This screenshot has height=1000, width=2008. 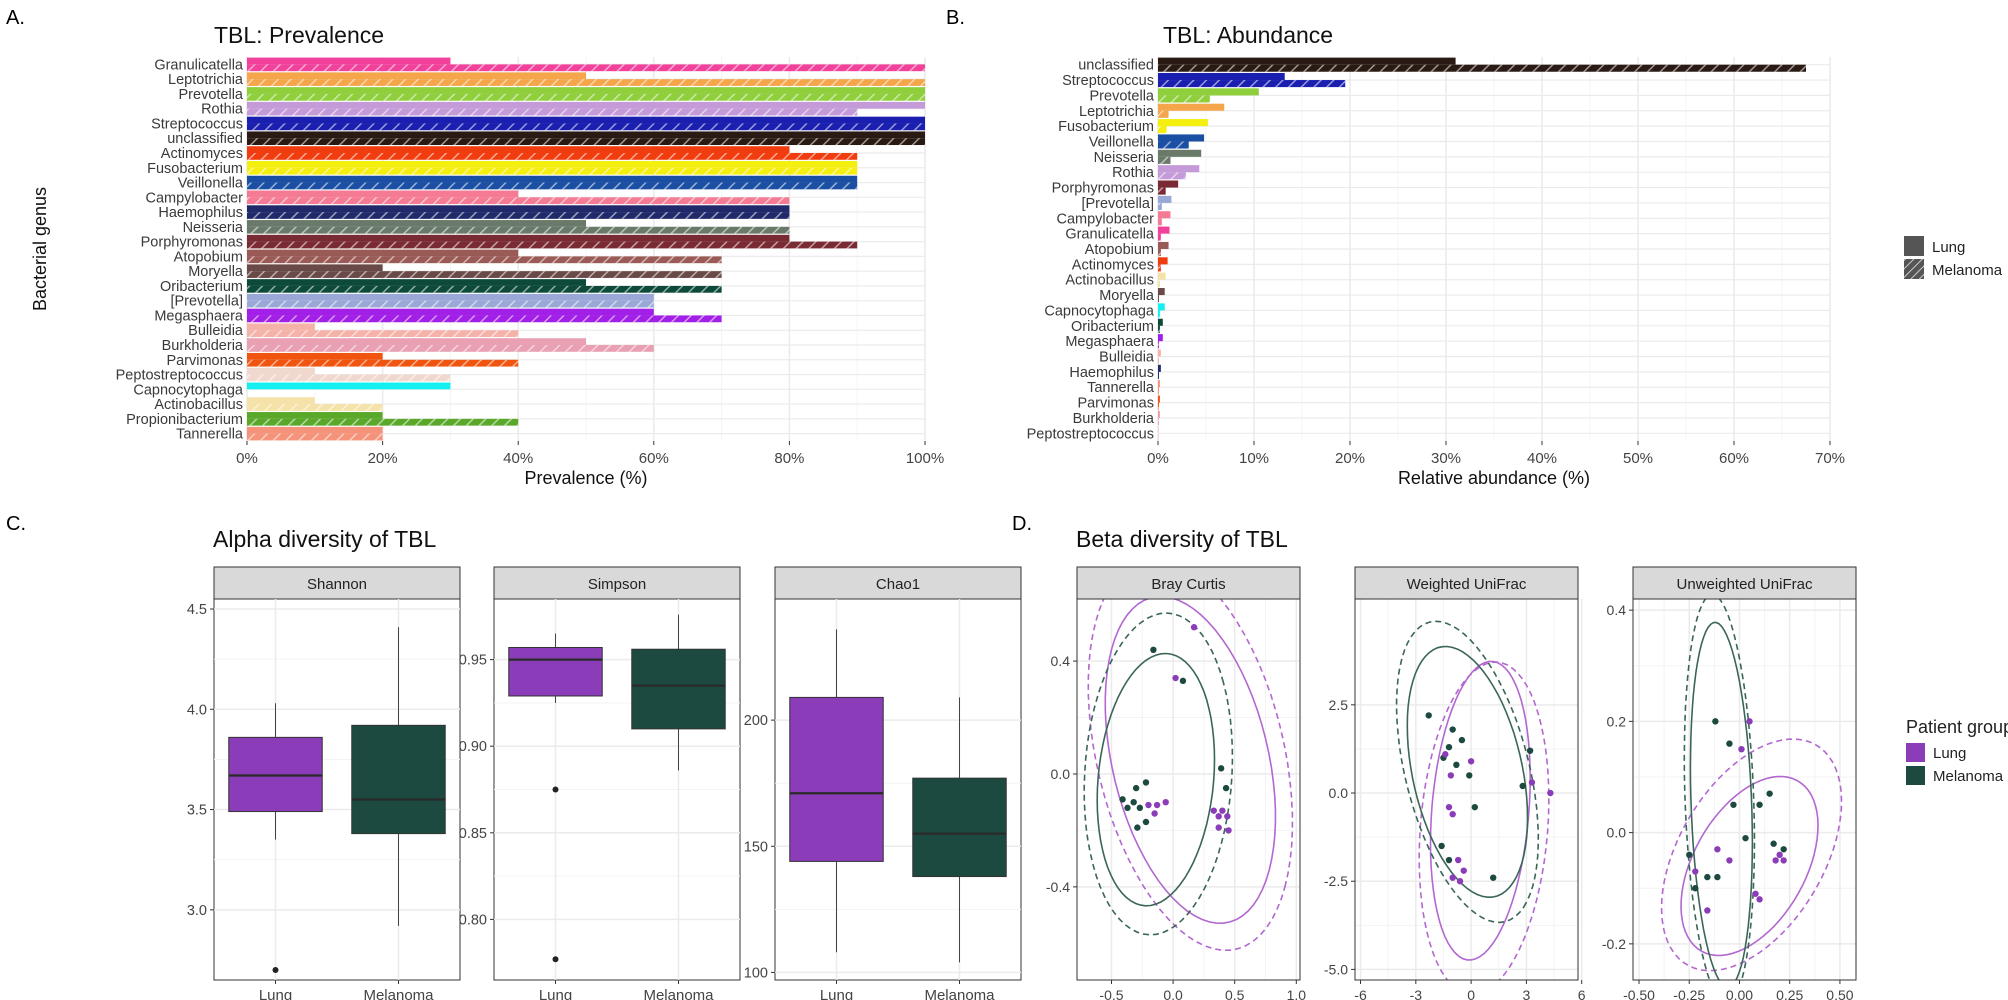 I want to click on tick-label-x: 6, so click(x=1582, y=993).